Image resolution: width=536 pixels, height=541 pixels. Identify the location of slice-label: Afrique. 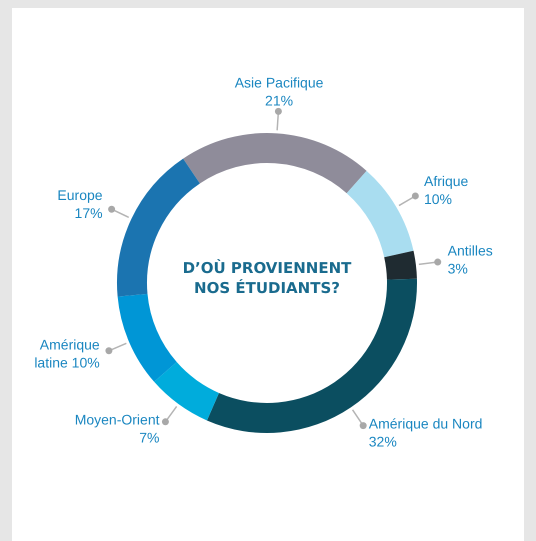
(446, 180).